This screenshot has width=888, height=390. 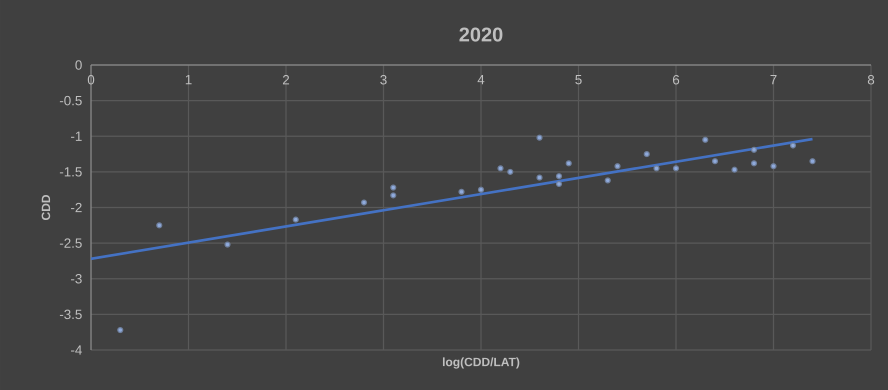 I want to click on y-tick-label: -2.5, so click(x=71, y=243).